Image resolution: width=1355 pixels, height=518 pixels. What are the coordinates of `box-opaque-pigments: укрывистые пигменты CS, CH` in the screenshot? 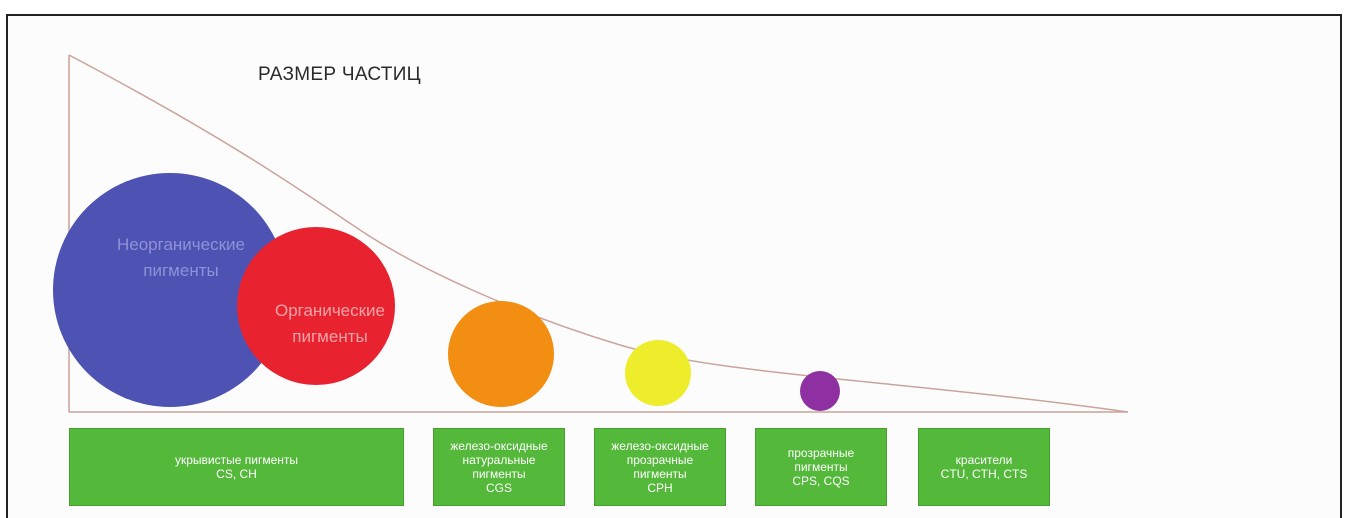 It's located at (236, 467).